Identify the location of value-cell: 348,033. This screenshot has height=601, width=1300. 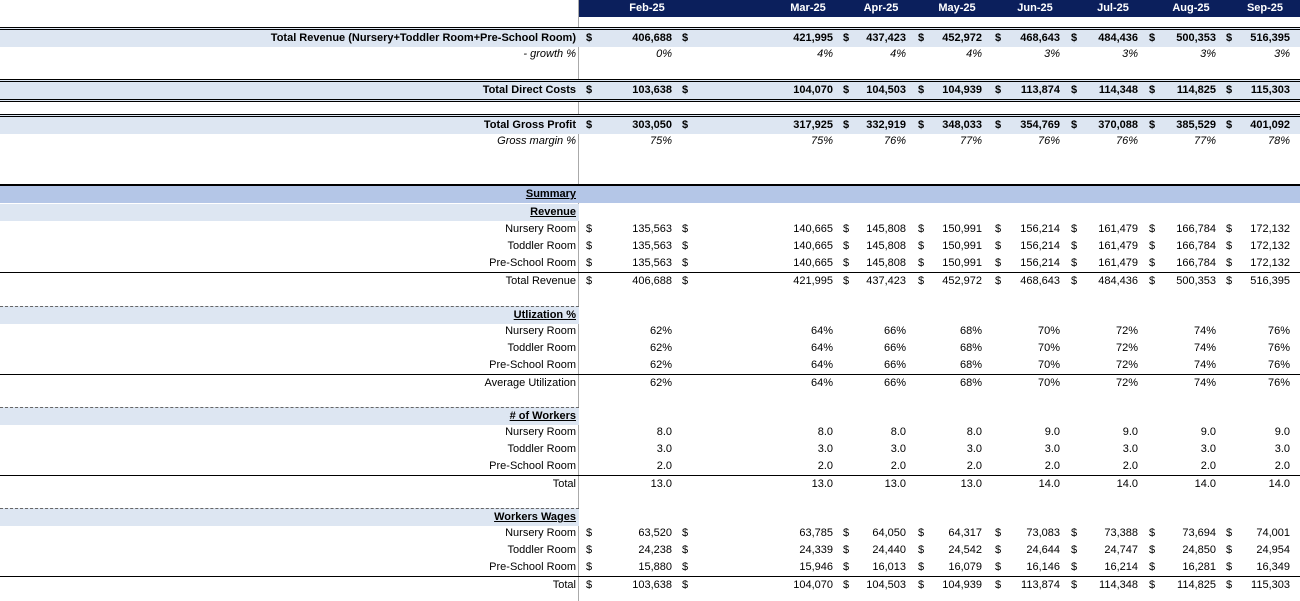
(962, 125).